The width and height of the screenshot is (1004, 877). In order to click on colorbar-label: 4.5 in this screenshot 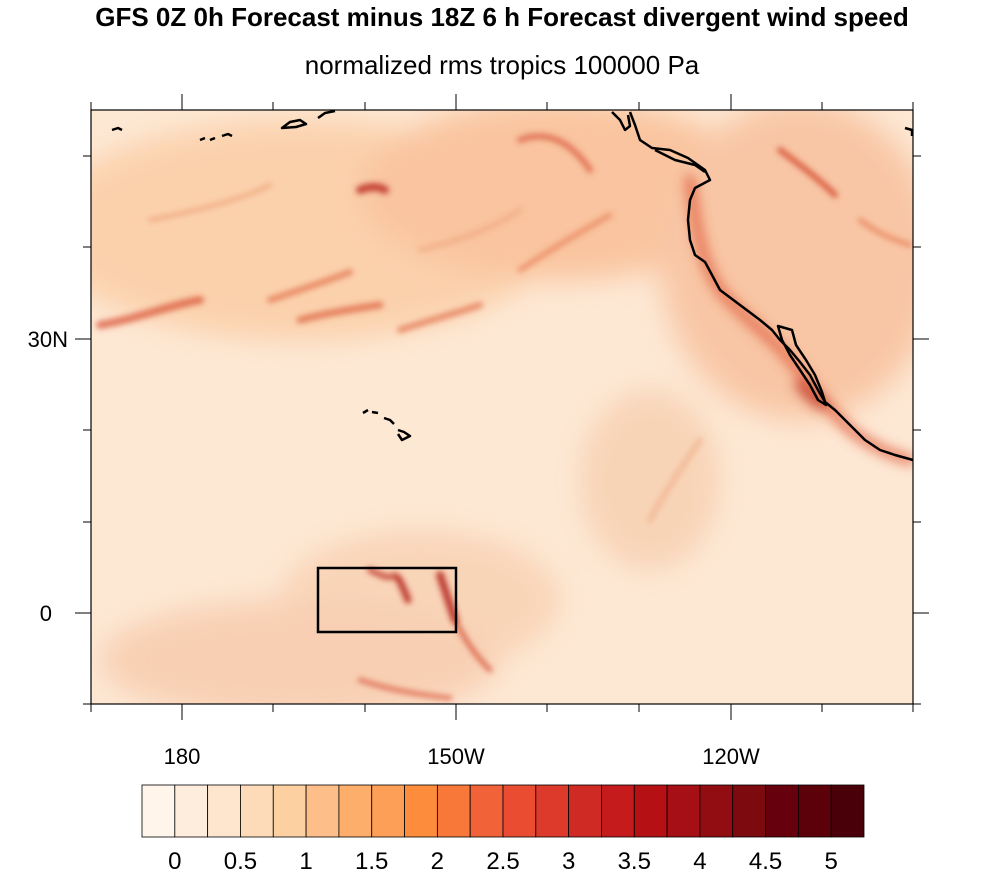, I will do `click(765, 861)`.